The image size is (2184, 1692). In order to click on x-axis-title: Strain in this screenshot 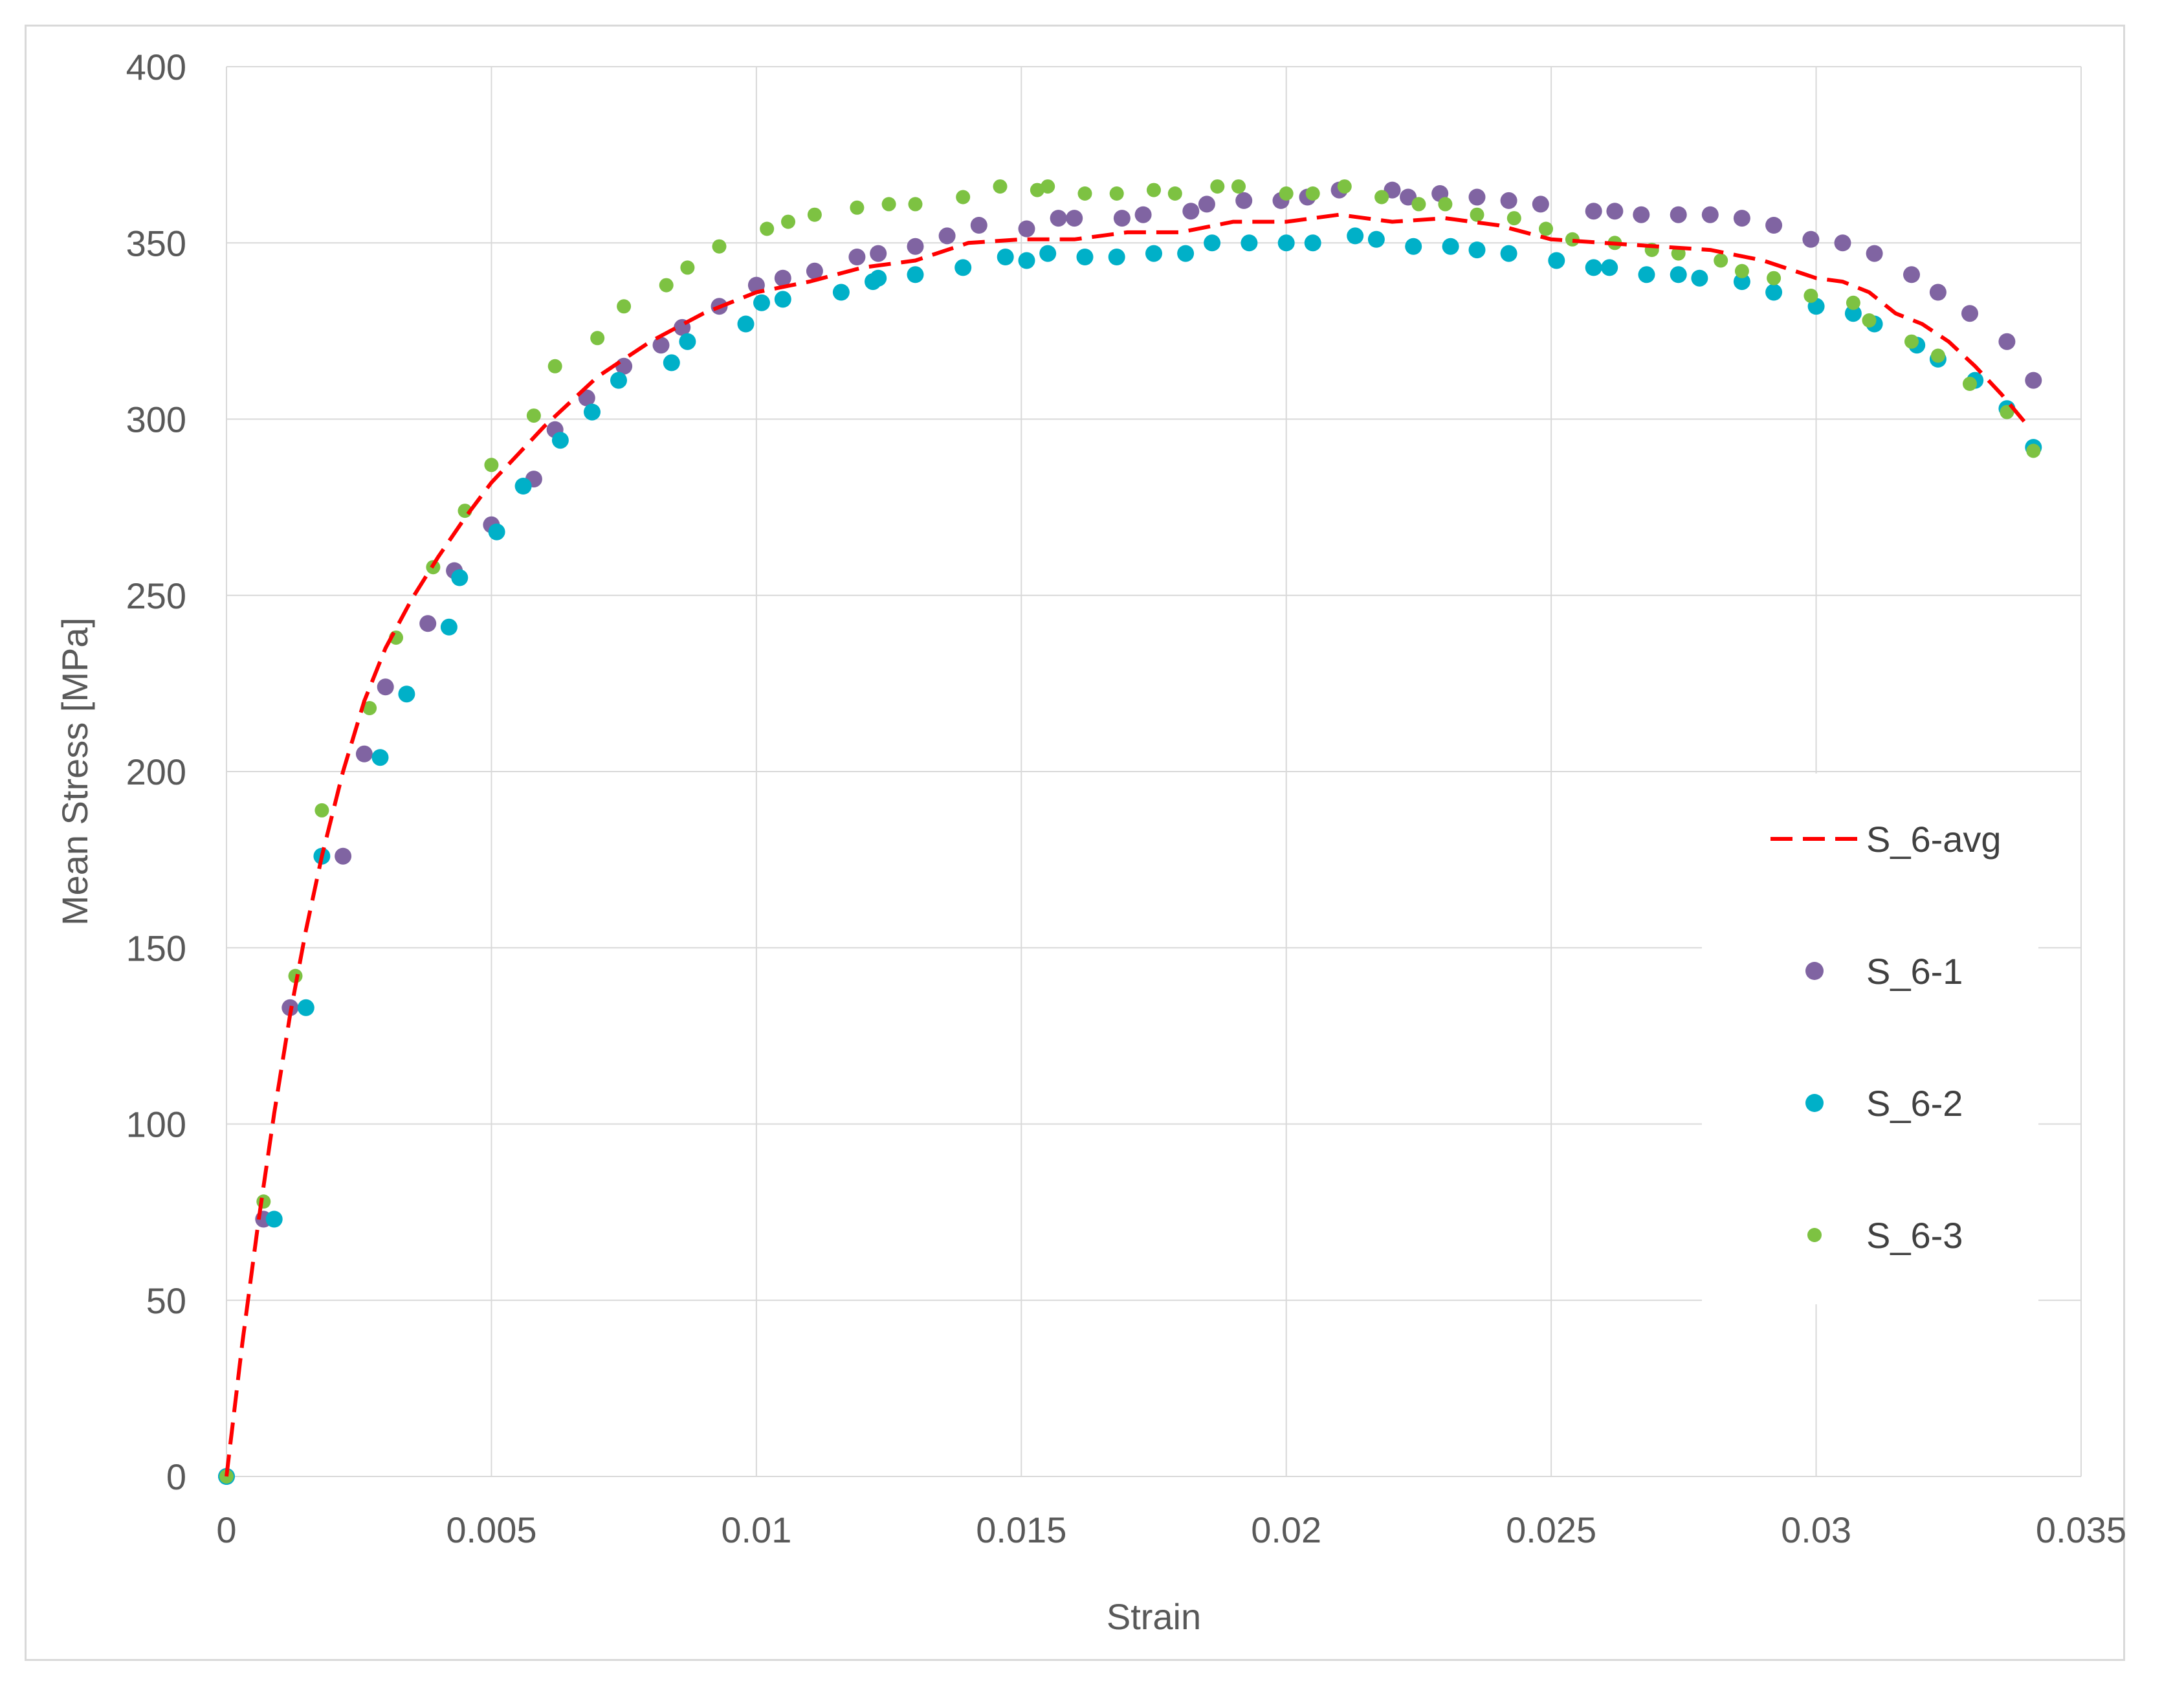, I will do `click(1154, 1616)`.